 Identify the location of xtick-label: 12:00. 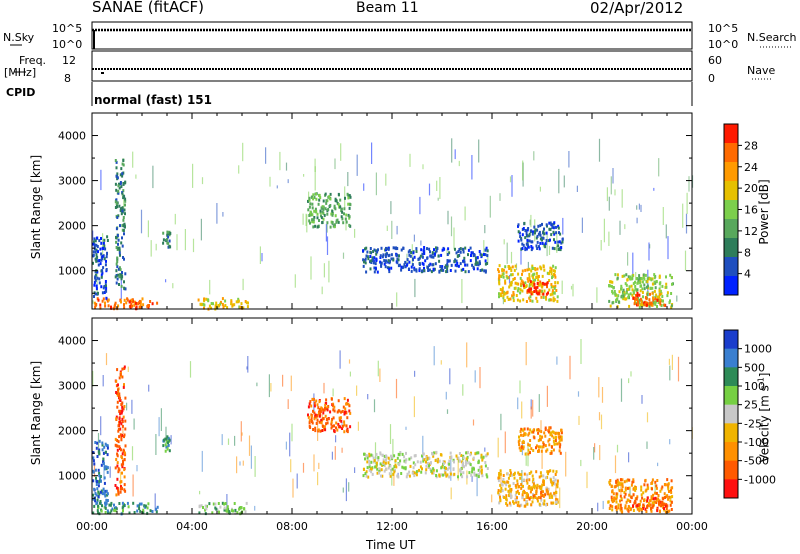
(392, 526).